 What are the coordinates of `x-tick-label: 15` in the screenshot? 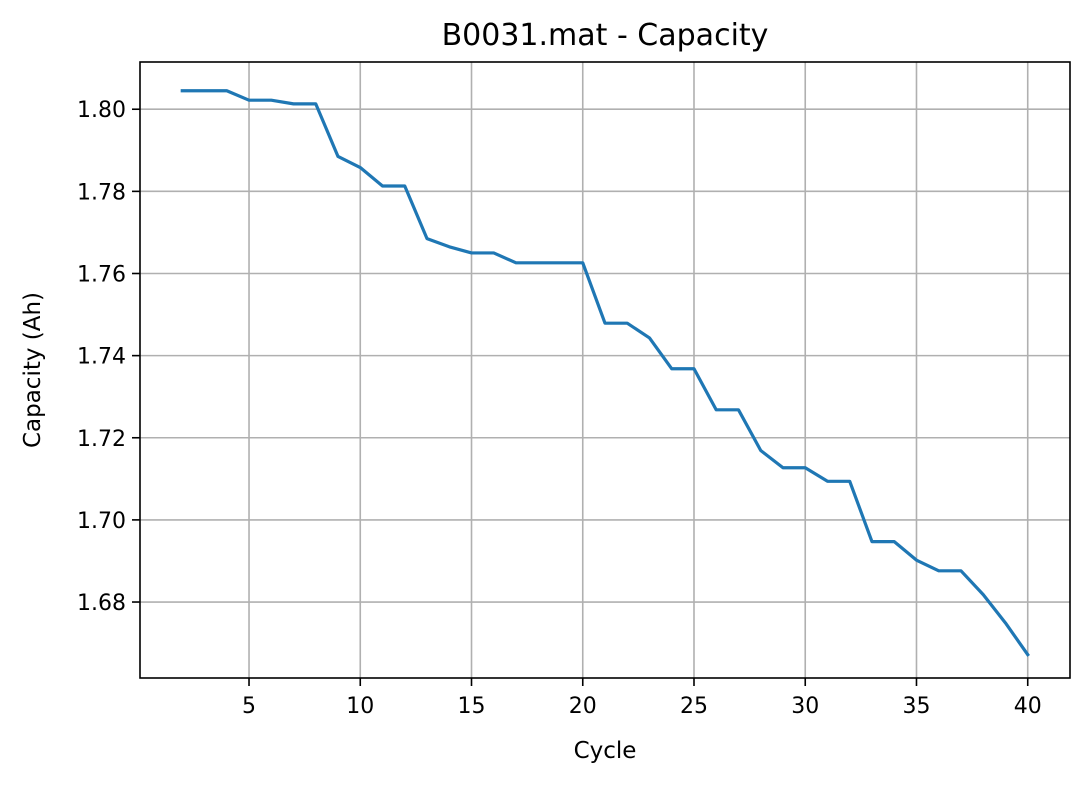 It's located at (472, 706).